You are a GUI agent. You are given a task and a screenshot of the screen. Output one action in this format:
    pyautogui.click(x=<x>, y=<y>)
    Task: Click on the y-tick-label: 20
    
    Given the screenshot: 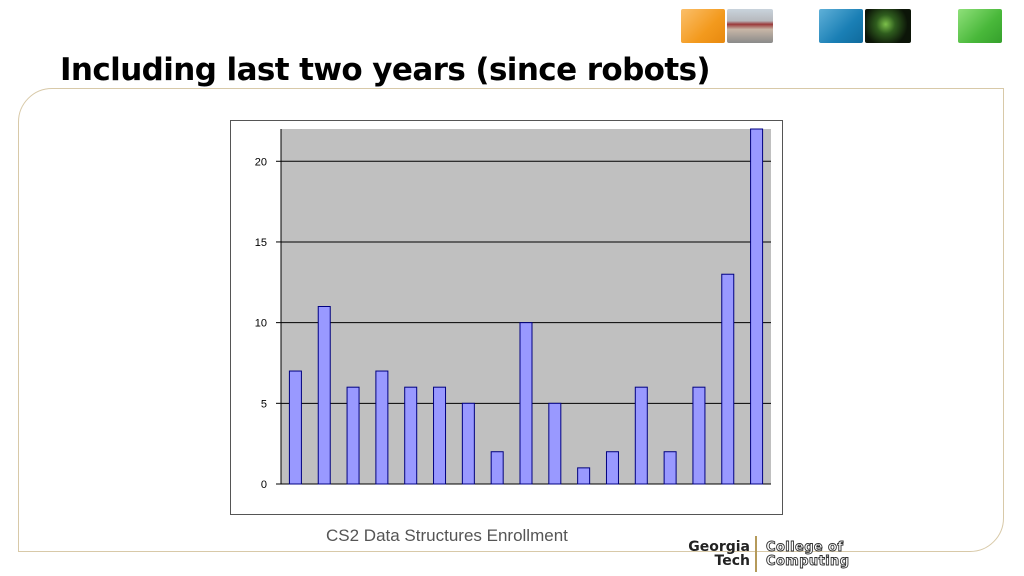 What is the action you would take?
    pyautogui.click(x=261, y=162)
    